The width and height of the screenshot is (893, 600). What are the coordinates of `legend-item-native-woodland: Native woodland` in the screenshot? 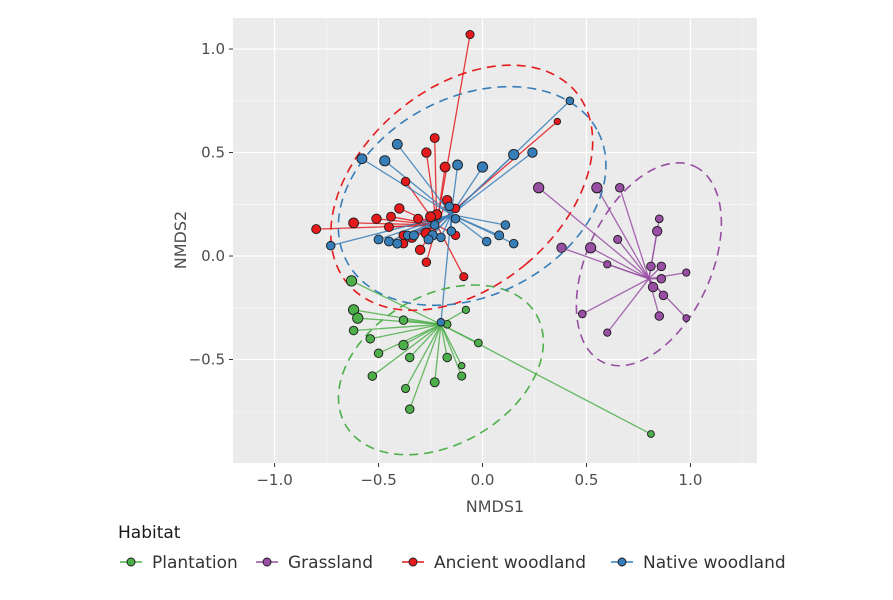 It's located at (698, 563).